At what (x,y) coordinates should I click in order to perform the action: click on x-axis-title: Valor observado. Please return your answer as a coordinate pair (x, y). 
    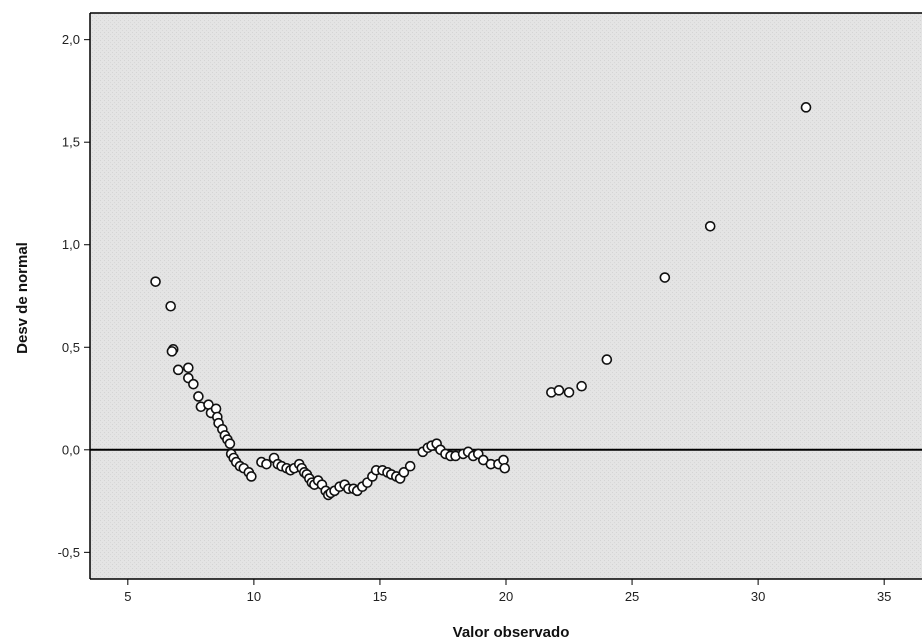
    Looking at the image, I should click on (511, 632).